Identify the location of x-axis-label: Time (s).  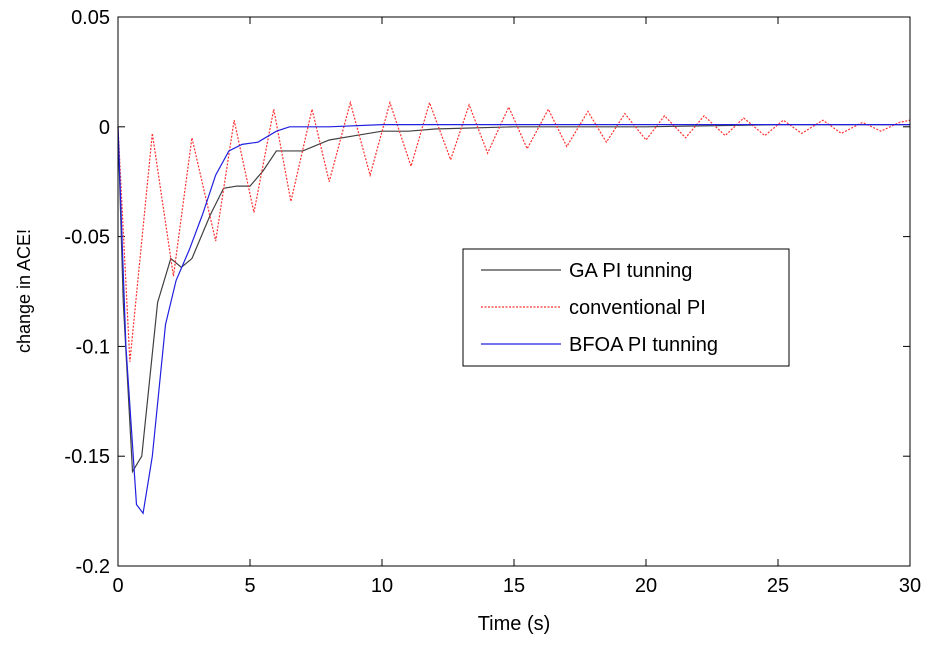
(514, 624).